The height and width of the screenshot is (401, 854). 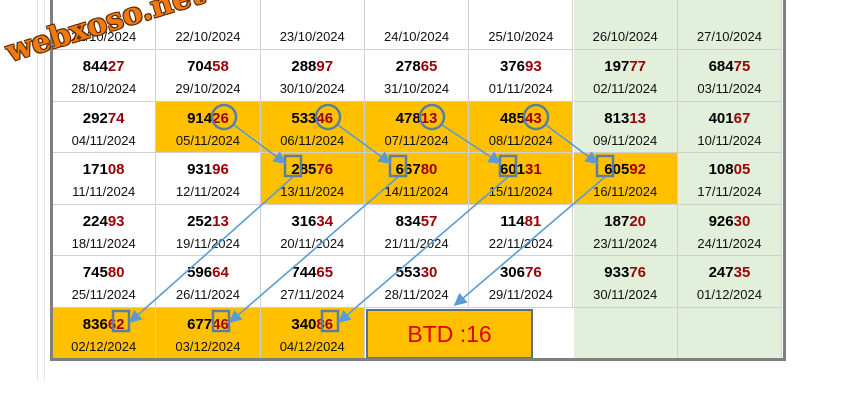 I want to click on table-cell: 83457 21/11/2024, so click(x=417, y=230).